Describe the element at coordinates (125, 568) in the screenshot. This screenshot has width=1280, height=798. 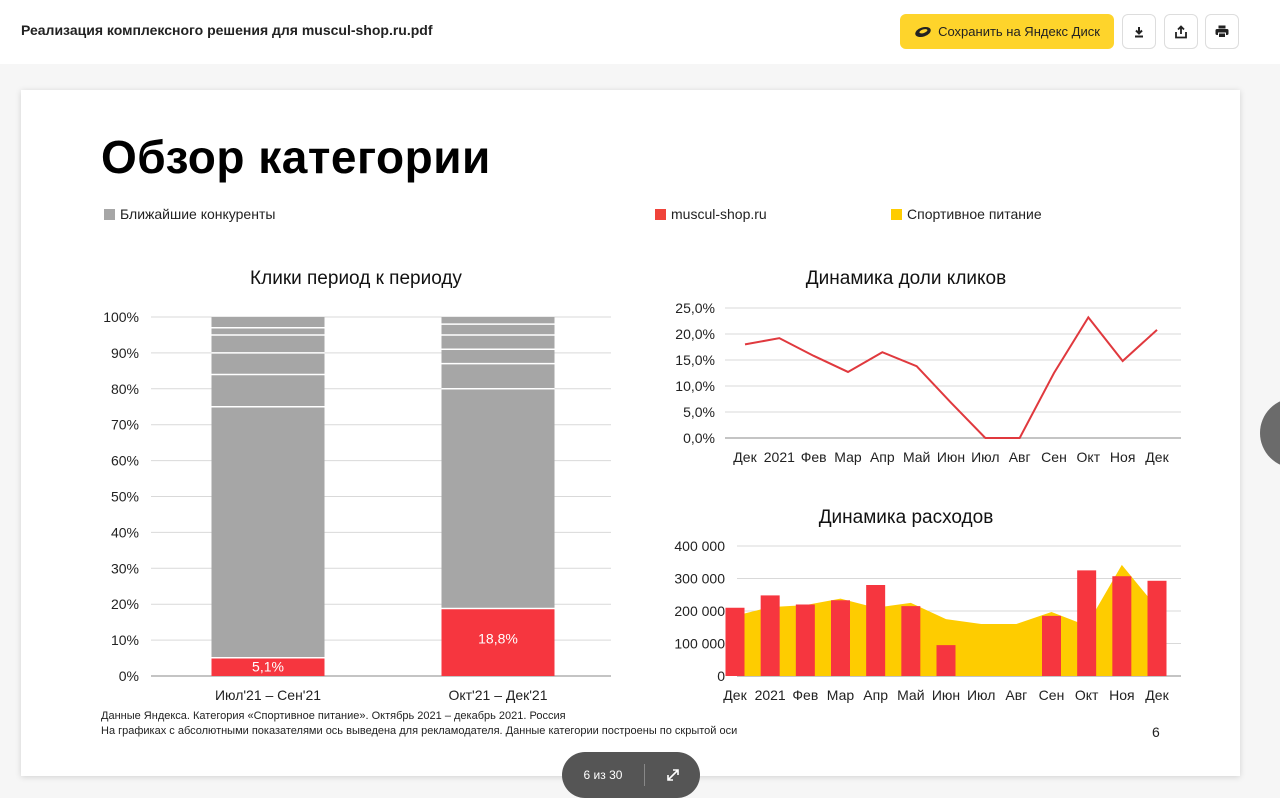
I see `y-tick-label: 30%` at that location.